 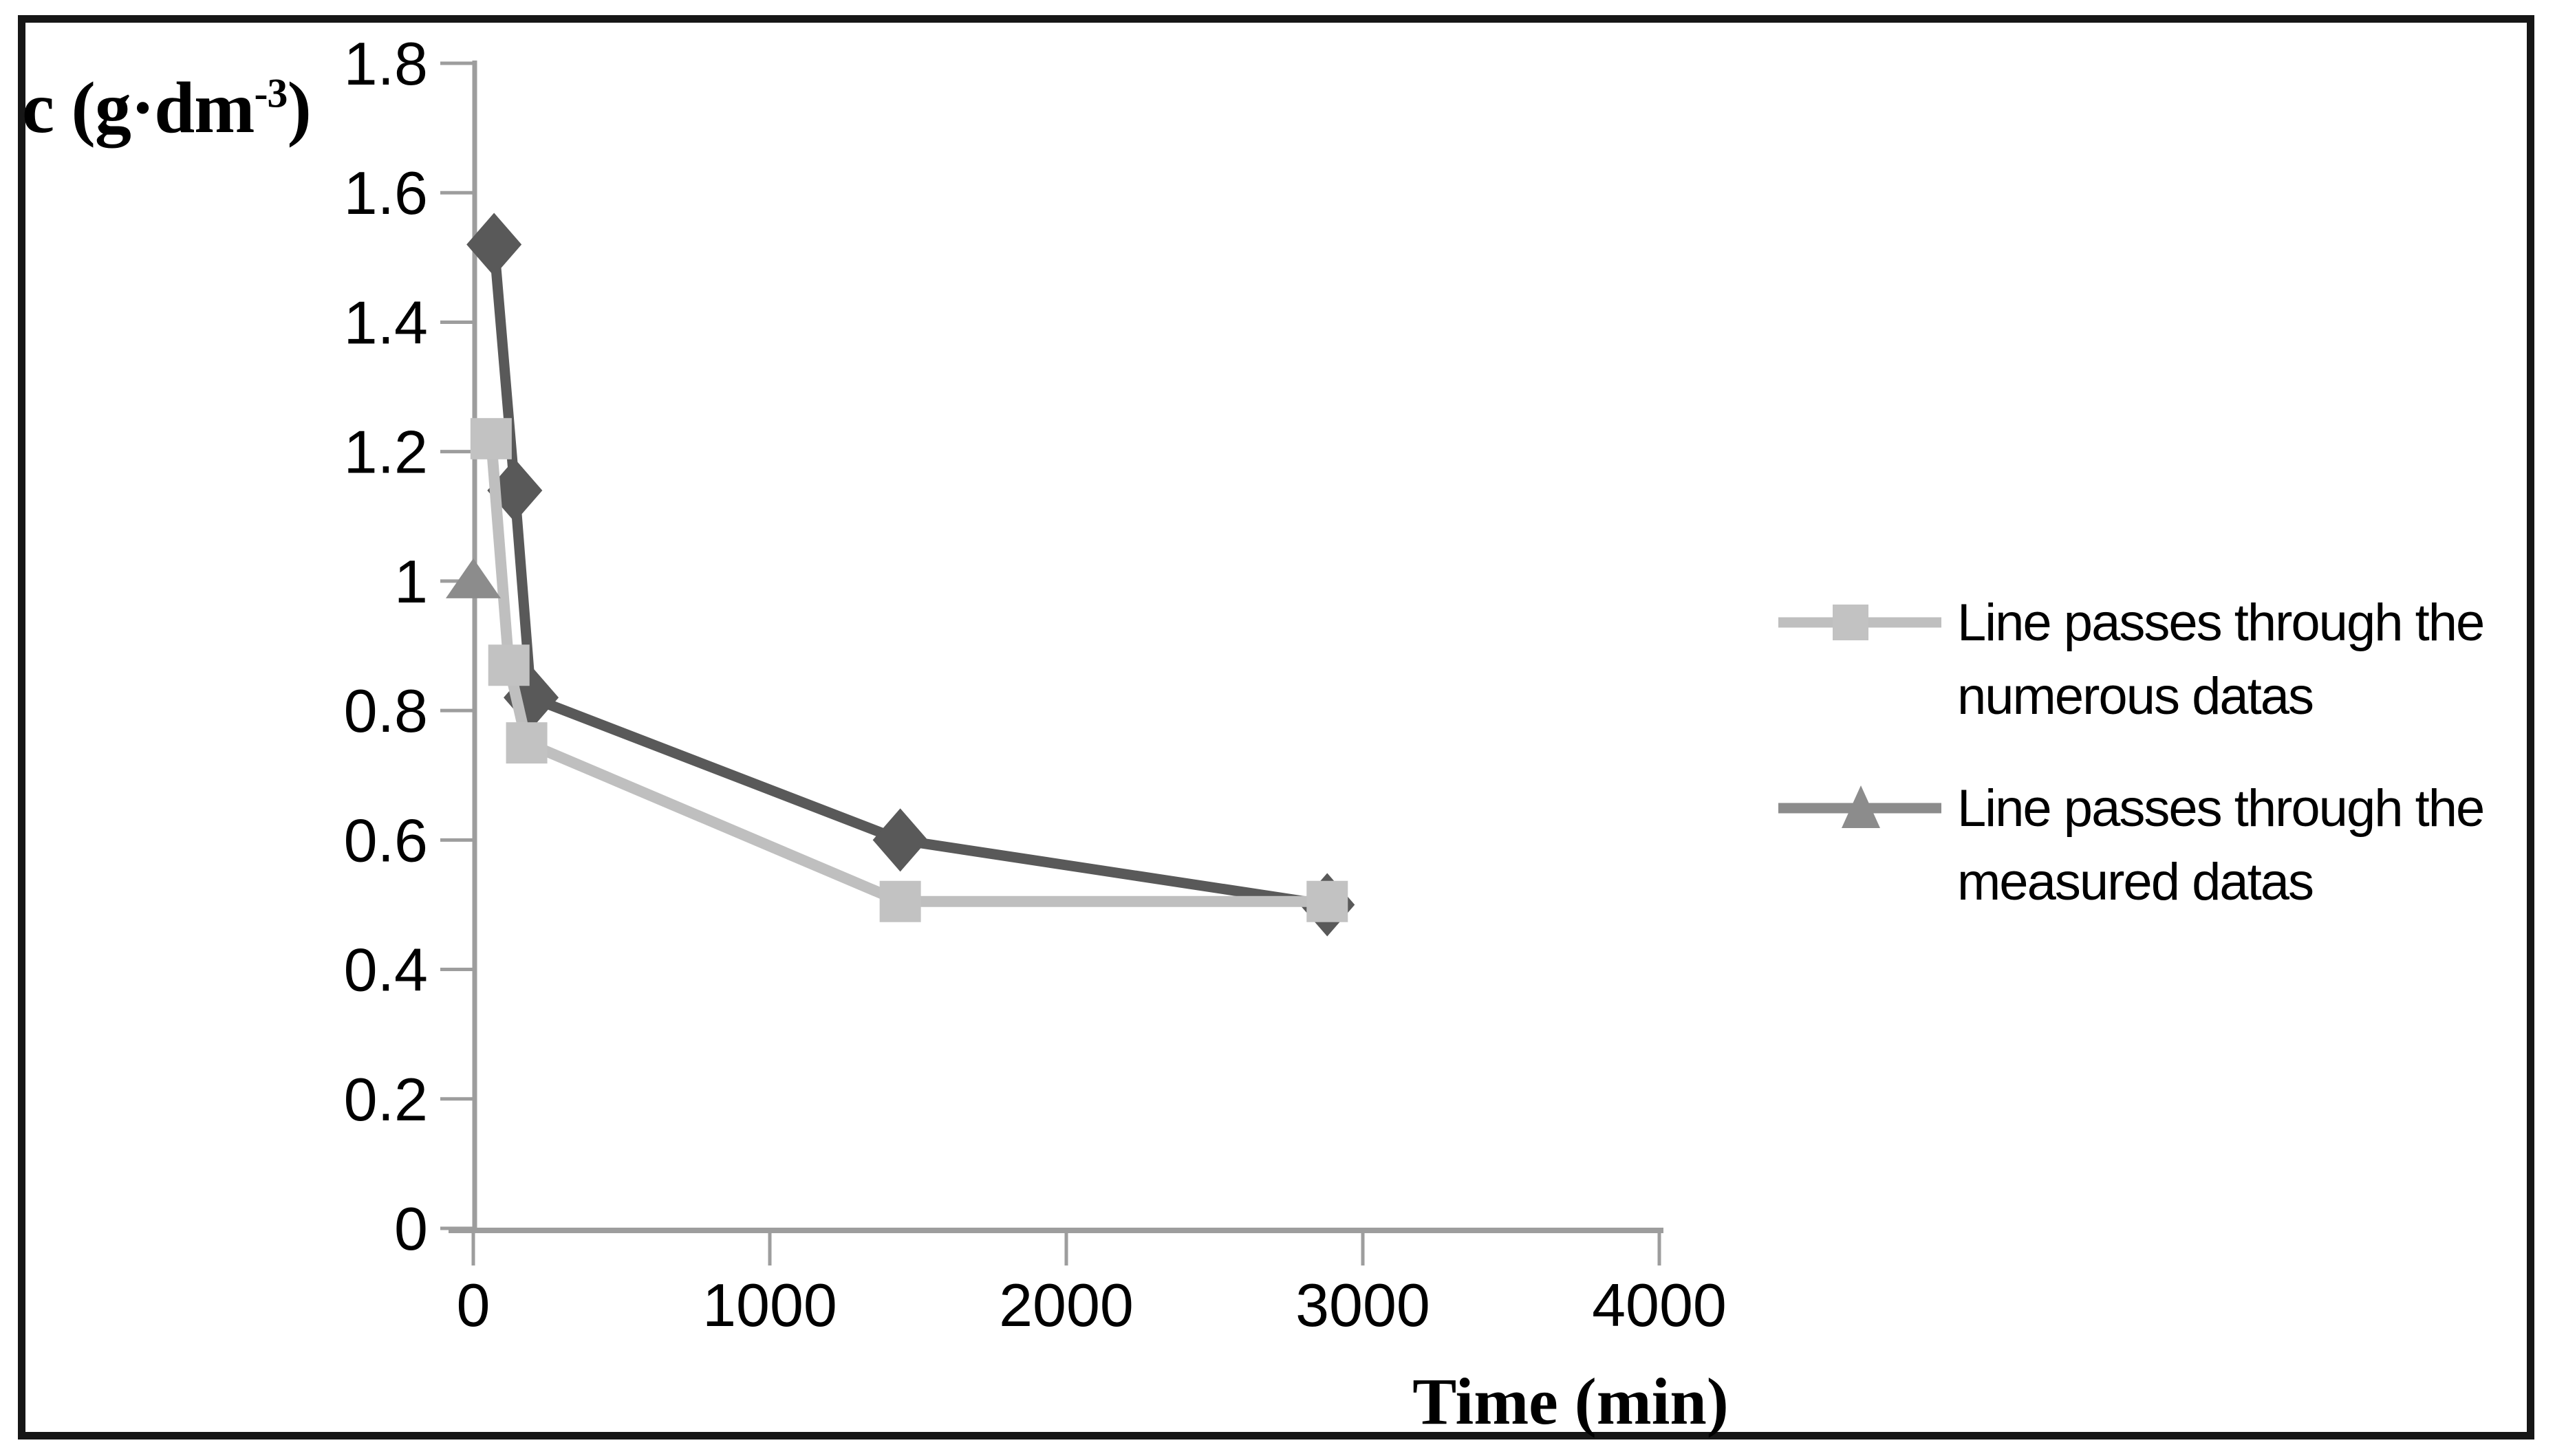 I want to click on x-tick-label: 0, so click(x=473, y=1305).